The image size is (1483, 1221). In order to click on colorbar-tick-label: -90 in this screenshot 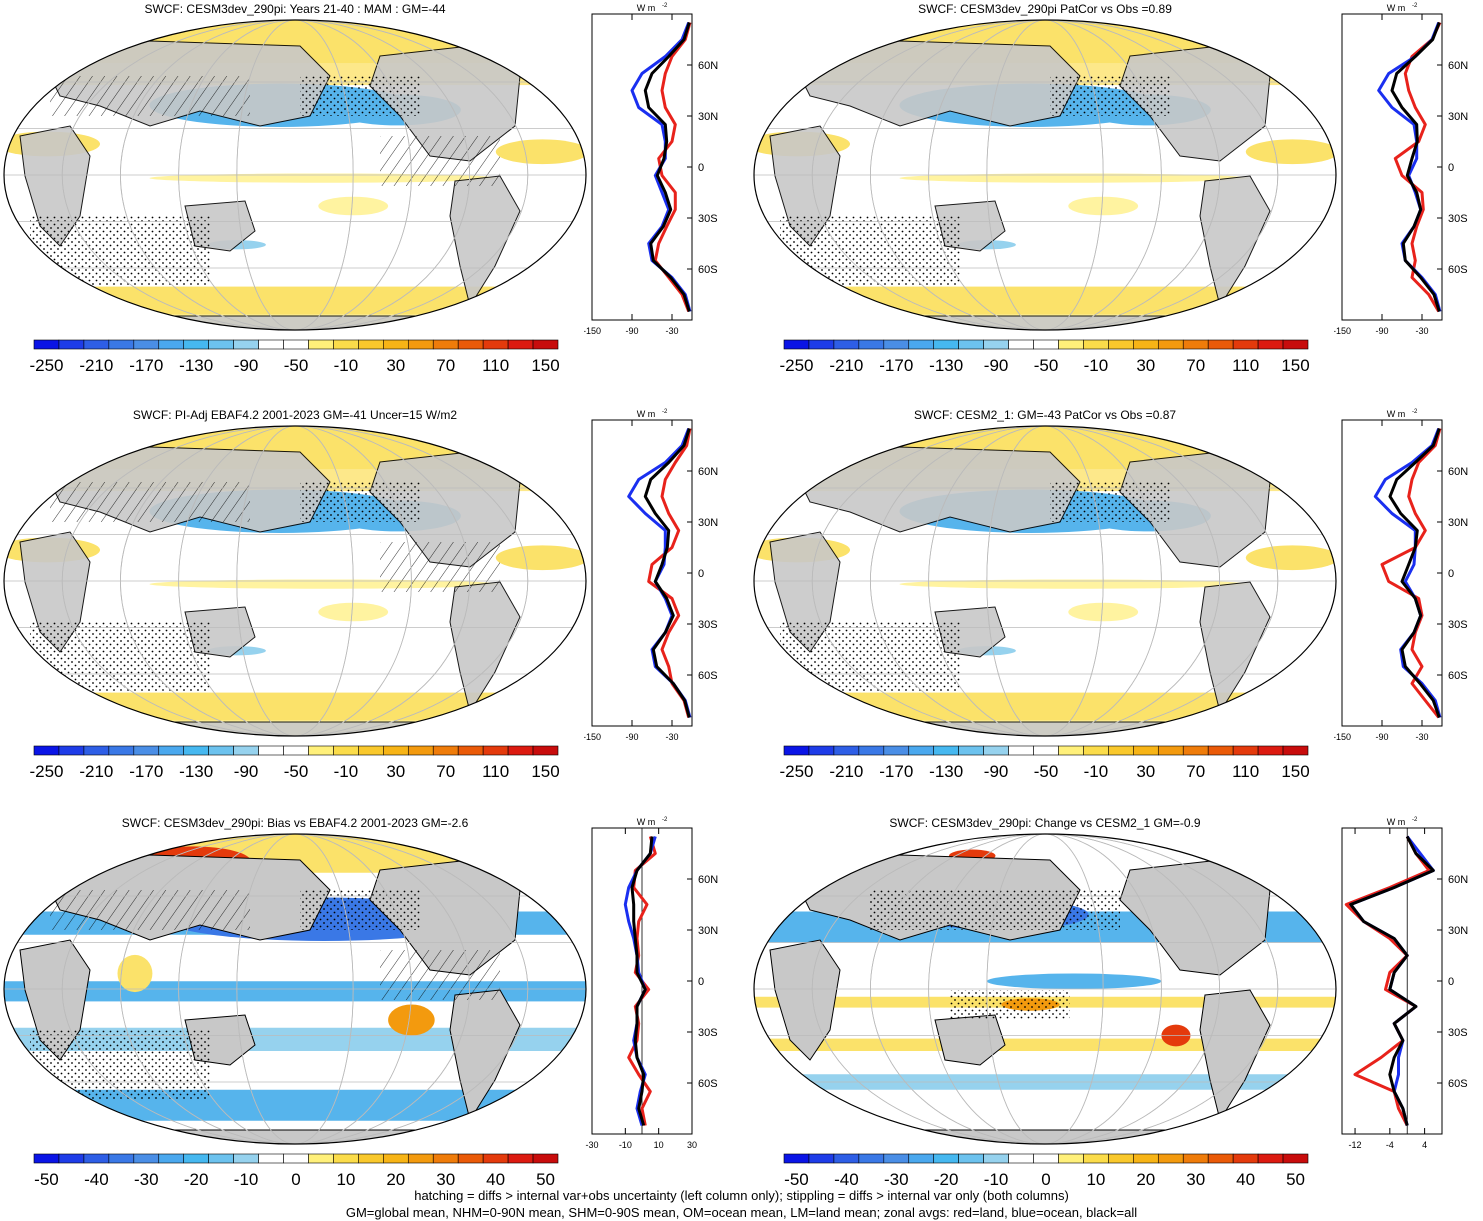, I will do `click(246, 365)`.